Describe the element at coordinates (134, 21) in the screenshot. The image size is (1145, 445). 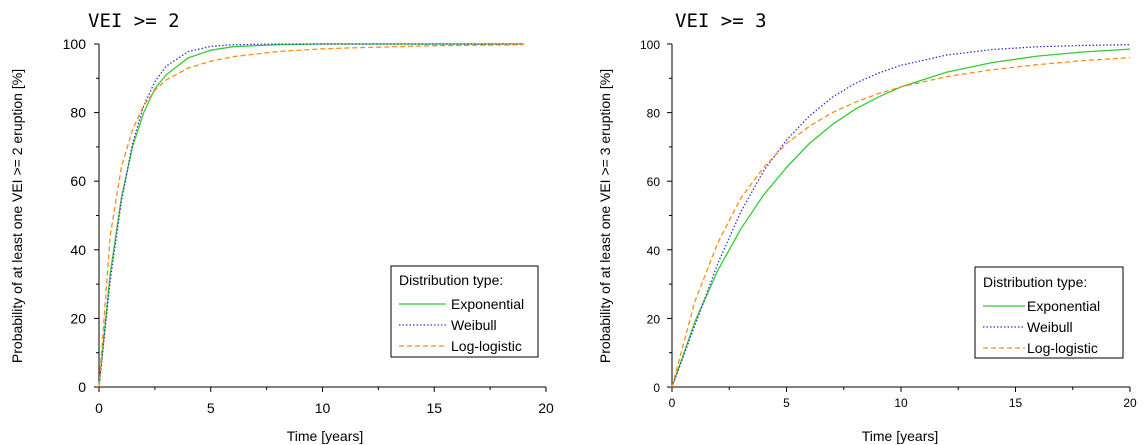
I see `chart-title: VEI >= 2` at that location.